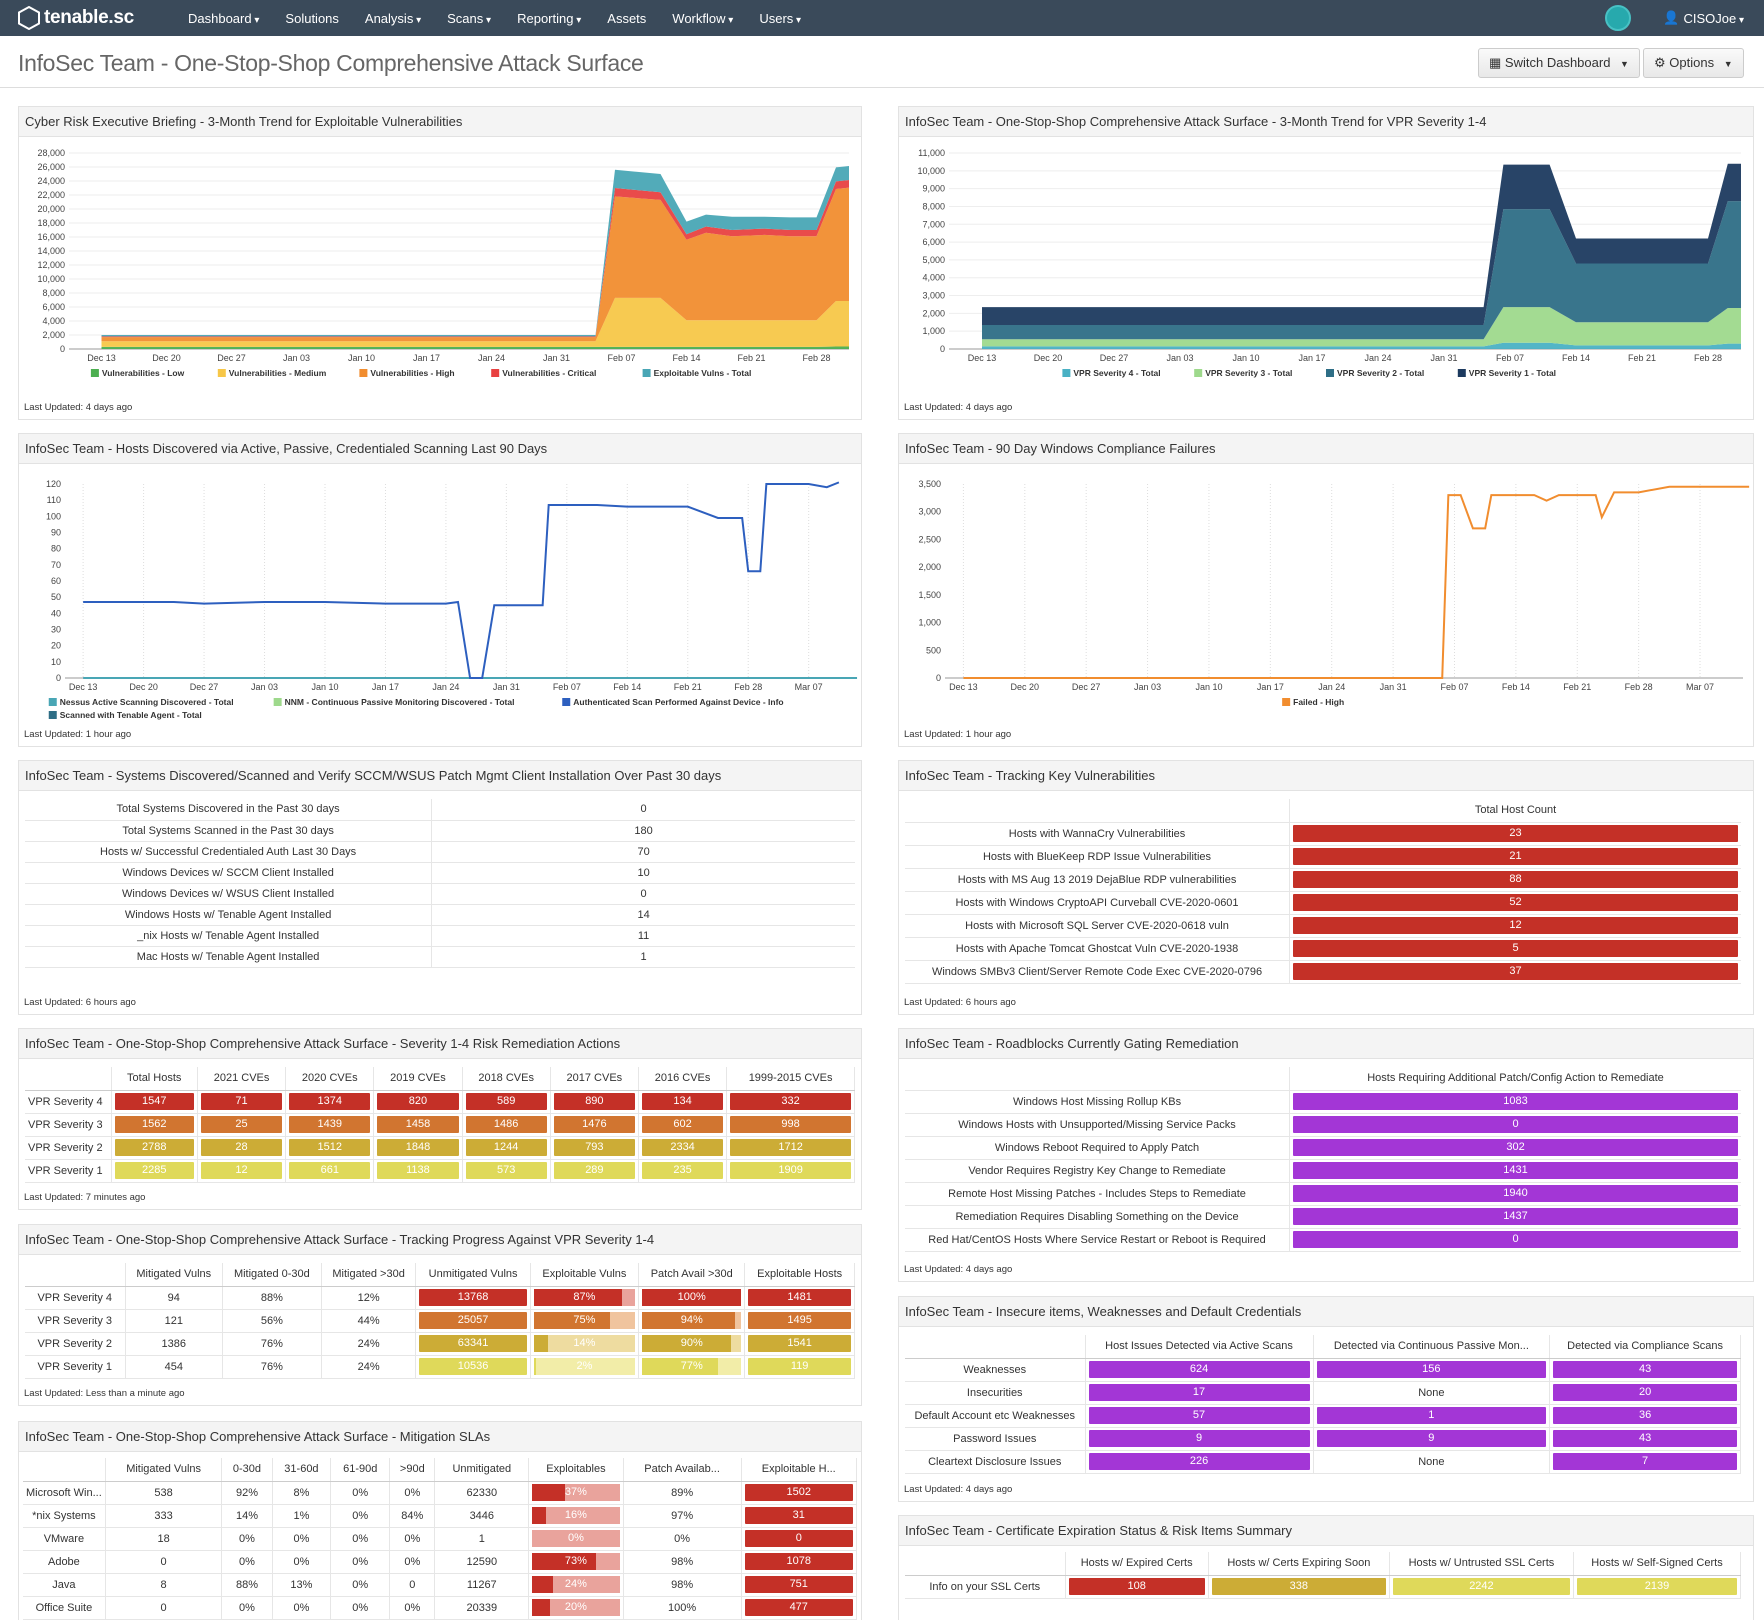 The width and height of the screenshot is (1764, 1620). I want to click on value-bar: 1940, so click(1515, 1193).